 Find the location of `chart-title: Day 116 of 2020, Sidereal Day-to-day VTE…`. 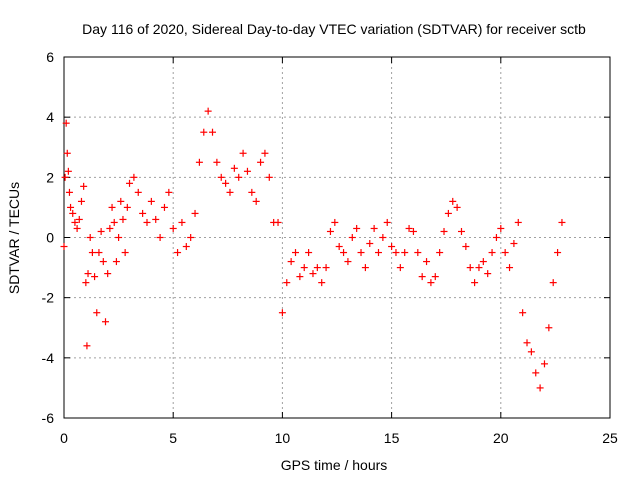

chart-title: Day 116 of 2020, Sidereal Day-to-day VTE… is located at coordinates (334, 29).